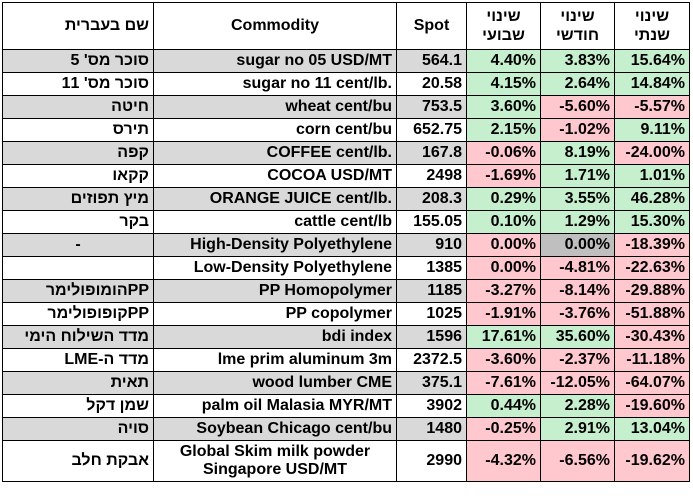 The height and width of the screenshot is (502, 693). Describe the element at coordinates (78, 199) in the screenshot. I see `hebrew-name-cell: מיץ תפוזים` at that location.